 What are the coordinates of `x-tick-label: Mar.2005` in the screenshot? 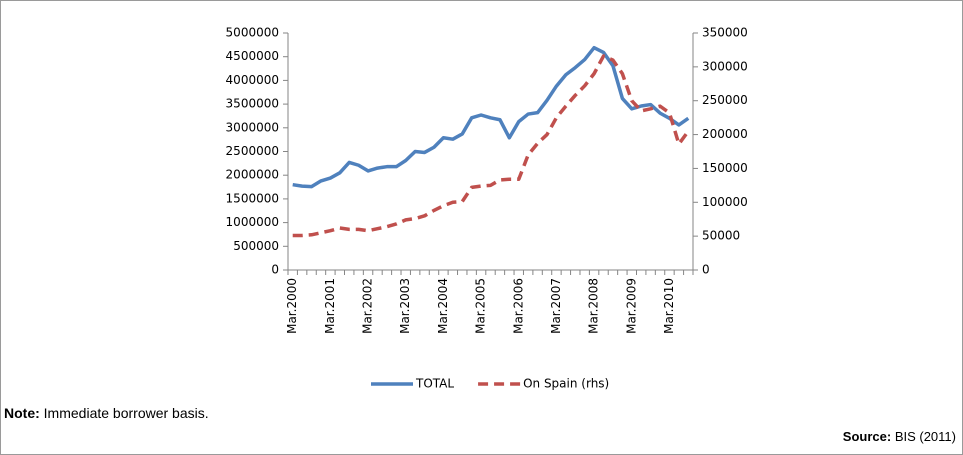 It's located at (481, 306).